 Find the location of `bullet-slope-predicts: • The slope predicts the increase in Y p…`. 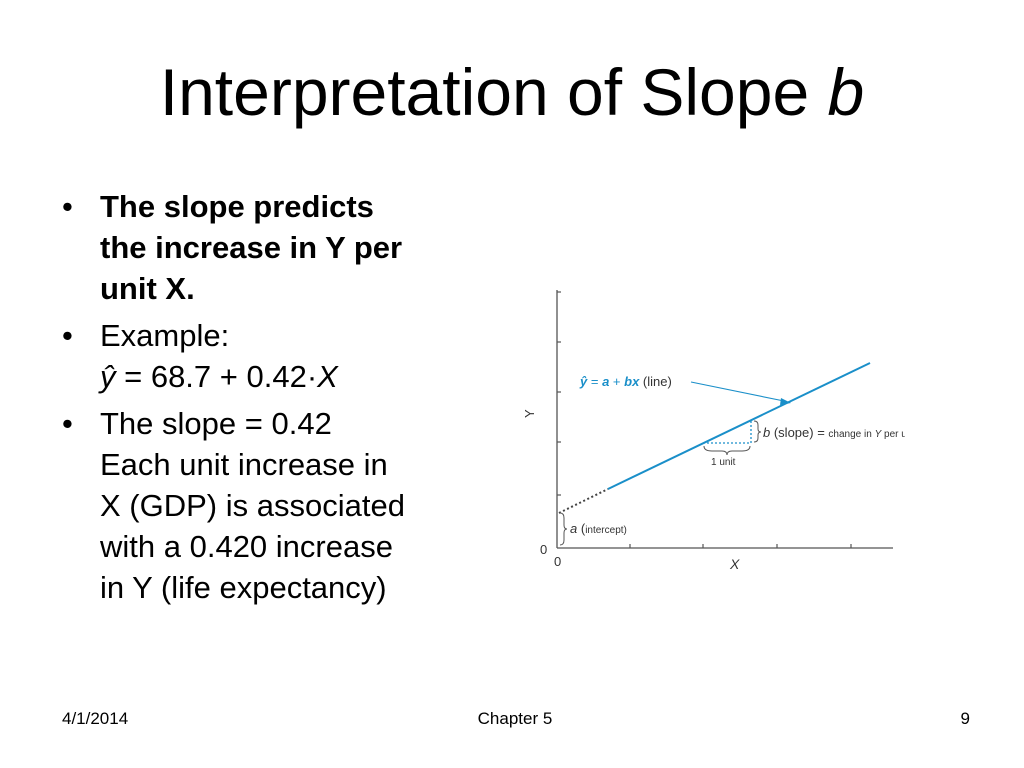

bullet-slope-predicts: • The slope predicts the increase in Y p… is located at coordinates (282, 247).